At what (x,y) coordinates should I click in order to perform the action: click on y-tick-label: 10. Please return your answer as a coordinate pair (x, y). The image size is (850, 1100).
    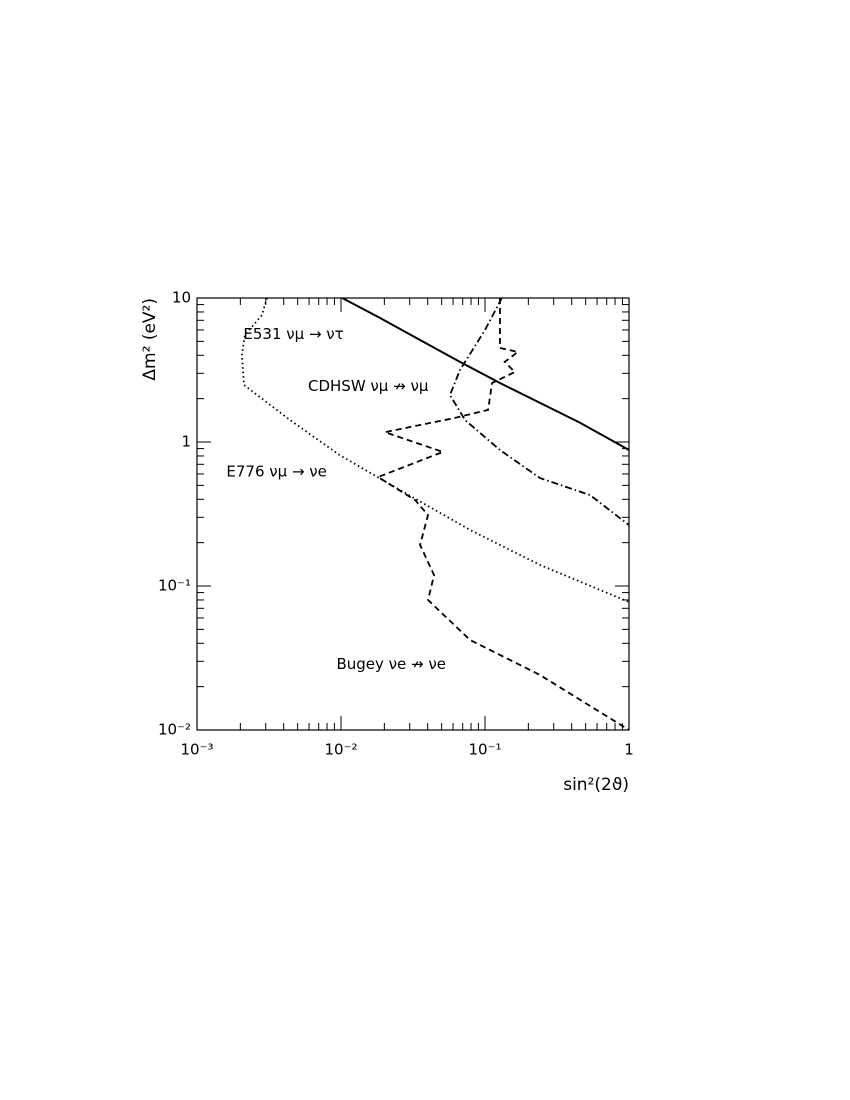
    Looking at the image, I should click on (181, 298).